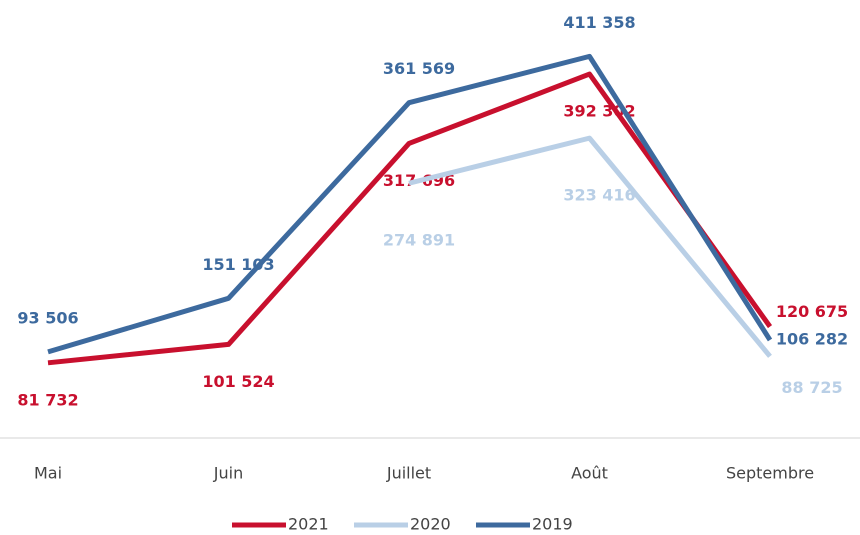  Describe the element at coordinates (238, 264) in the screenshot. I see `data-label: 151 103` at that location.